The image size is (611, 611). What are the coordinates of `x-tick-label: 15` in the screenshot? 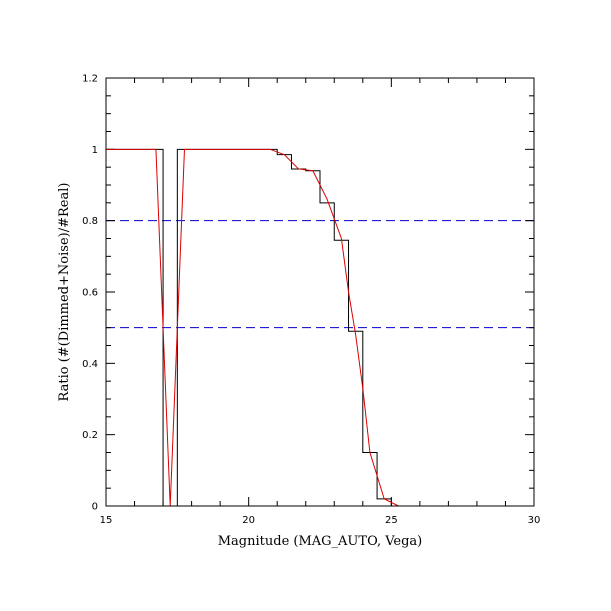 It's located at (106, 520).